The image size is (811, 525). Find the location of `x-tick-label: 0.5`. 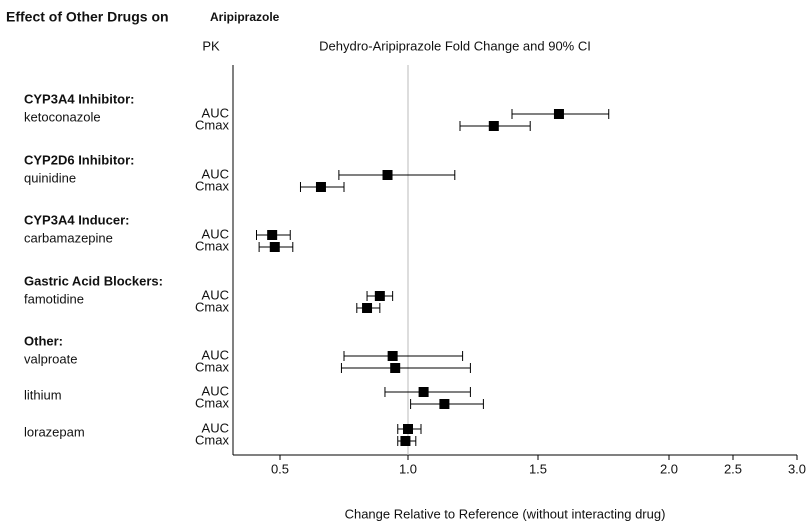

x-tick-label: 0.5 is located at coordinates (280, 468).